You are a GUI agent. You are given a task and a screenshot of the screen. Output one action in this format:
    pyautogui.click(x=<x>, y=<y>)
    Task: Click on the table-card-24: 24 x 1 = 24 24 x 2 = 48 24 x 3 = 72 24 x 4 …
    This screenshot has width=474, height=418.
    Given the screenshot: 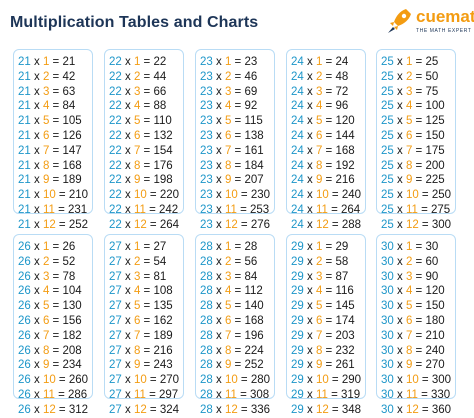 What is the action you would take?
    pyautogui.click(x=326, y=140)
    